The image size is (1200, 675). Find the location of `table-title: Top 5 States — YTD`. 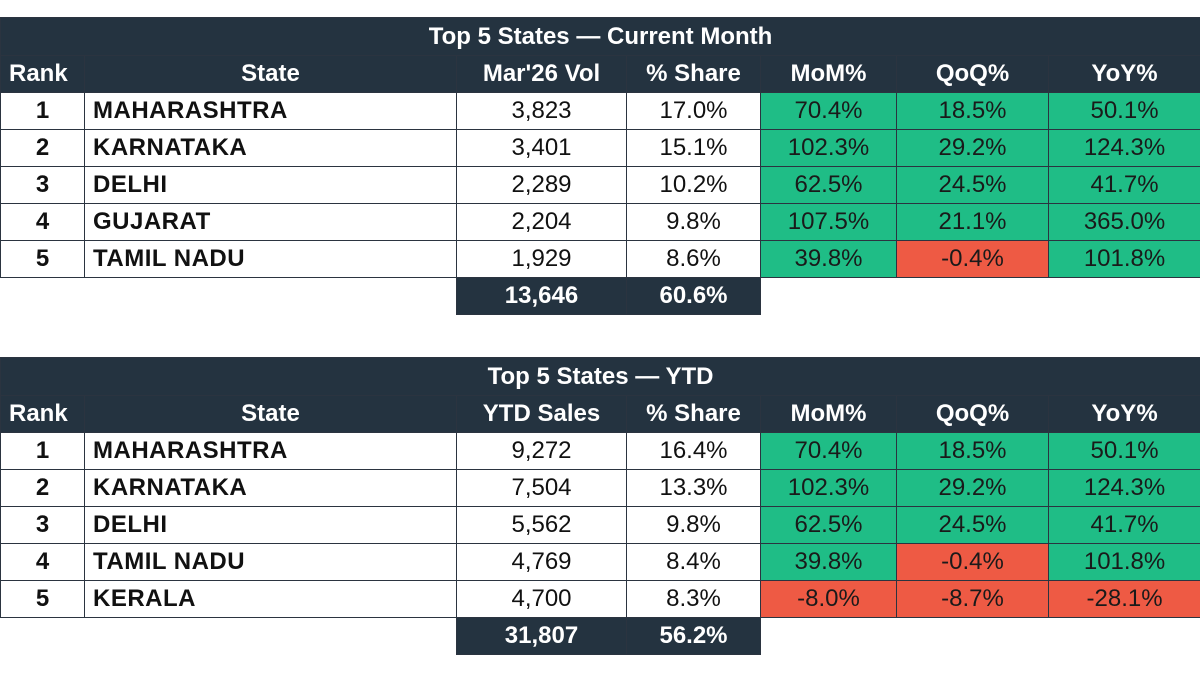

table-title: Top 5 States — YTD is located at coordinates (600, 376).